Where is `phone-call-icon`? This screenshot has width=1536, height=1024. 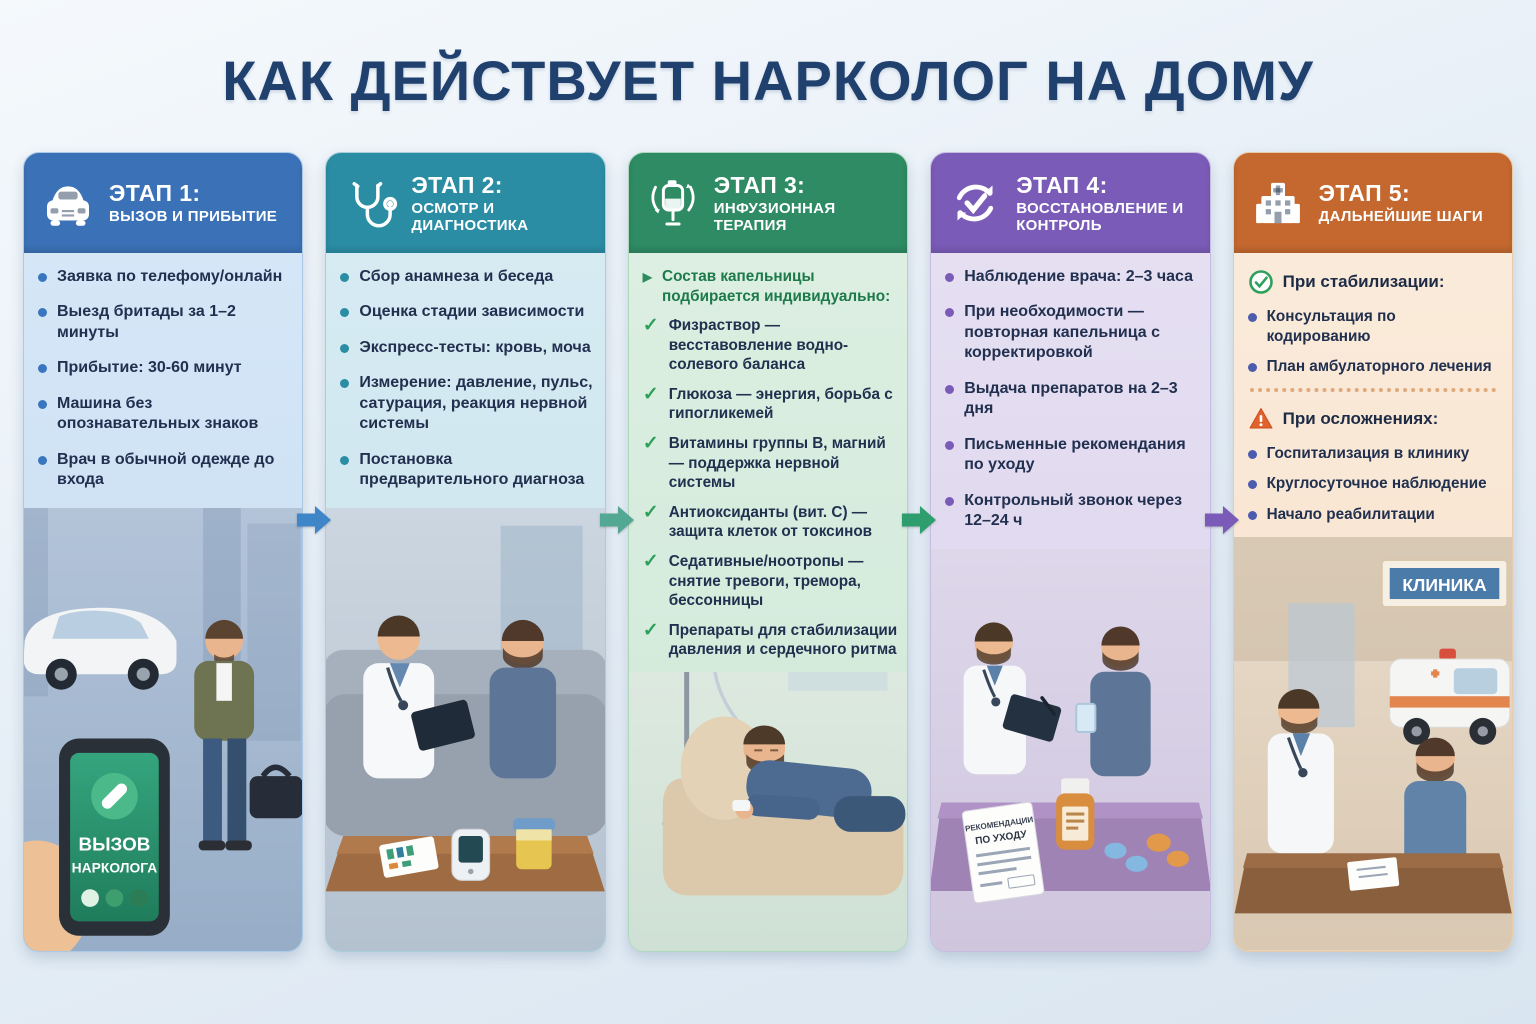
phone-call-icon is located at coordinates (114, 796).